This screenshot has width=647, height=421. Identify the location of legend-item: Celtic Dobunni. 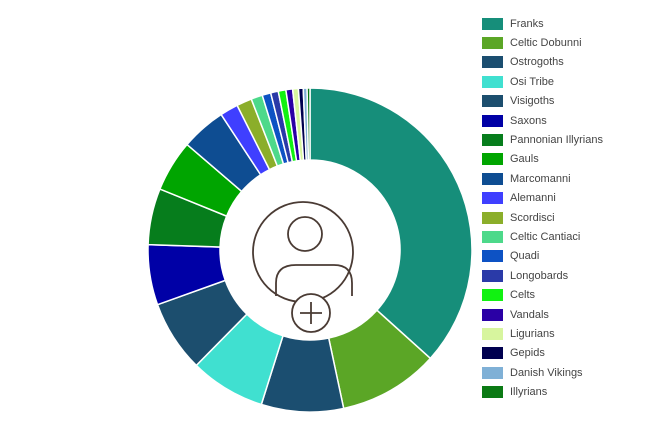
(542, 42).